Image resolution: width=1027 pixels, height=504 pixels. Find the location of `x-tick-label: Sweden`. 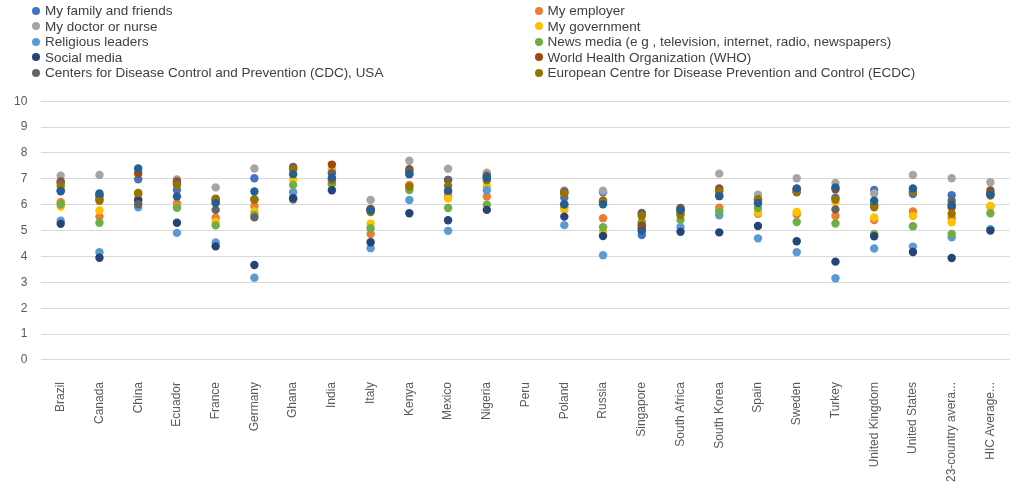

x-tick-label: Sweden is located at coordinates (796, 403).